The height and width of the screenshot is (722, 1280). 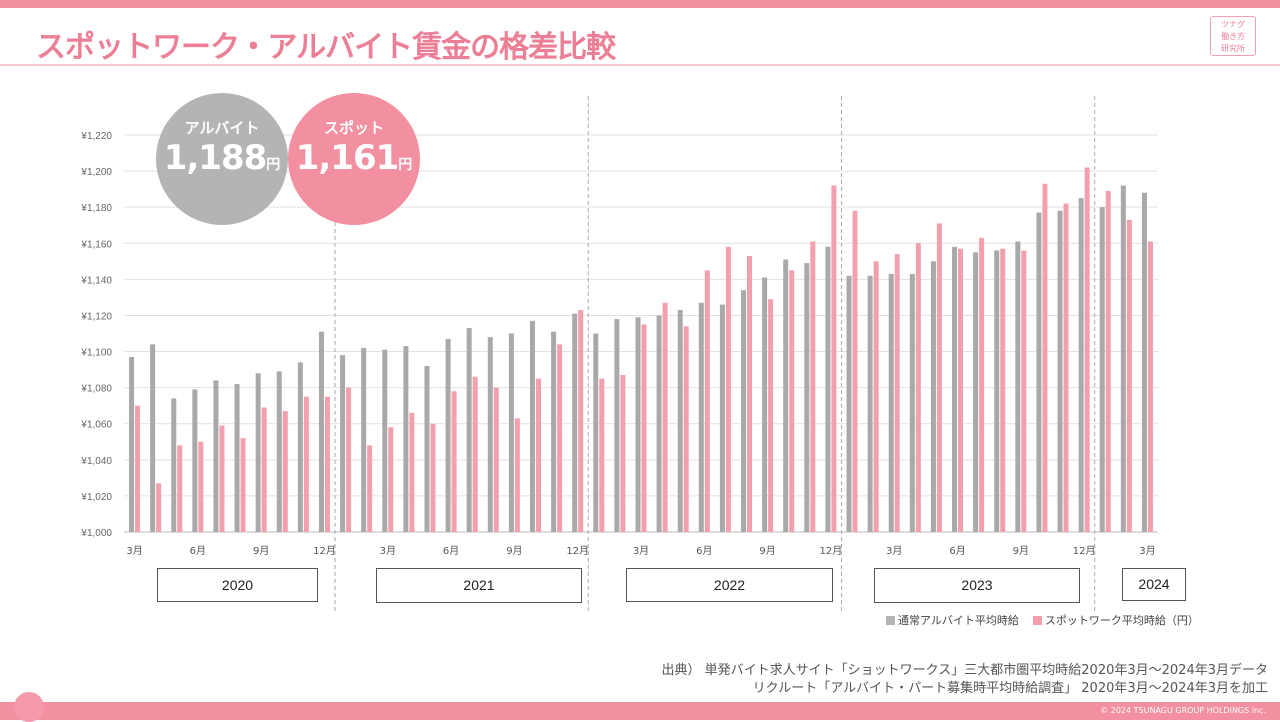 I want to click on y-tick-label: ¥1,060, so click(x=96, y=425).